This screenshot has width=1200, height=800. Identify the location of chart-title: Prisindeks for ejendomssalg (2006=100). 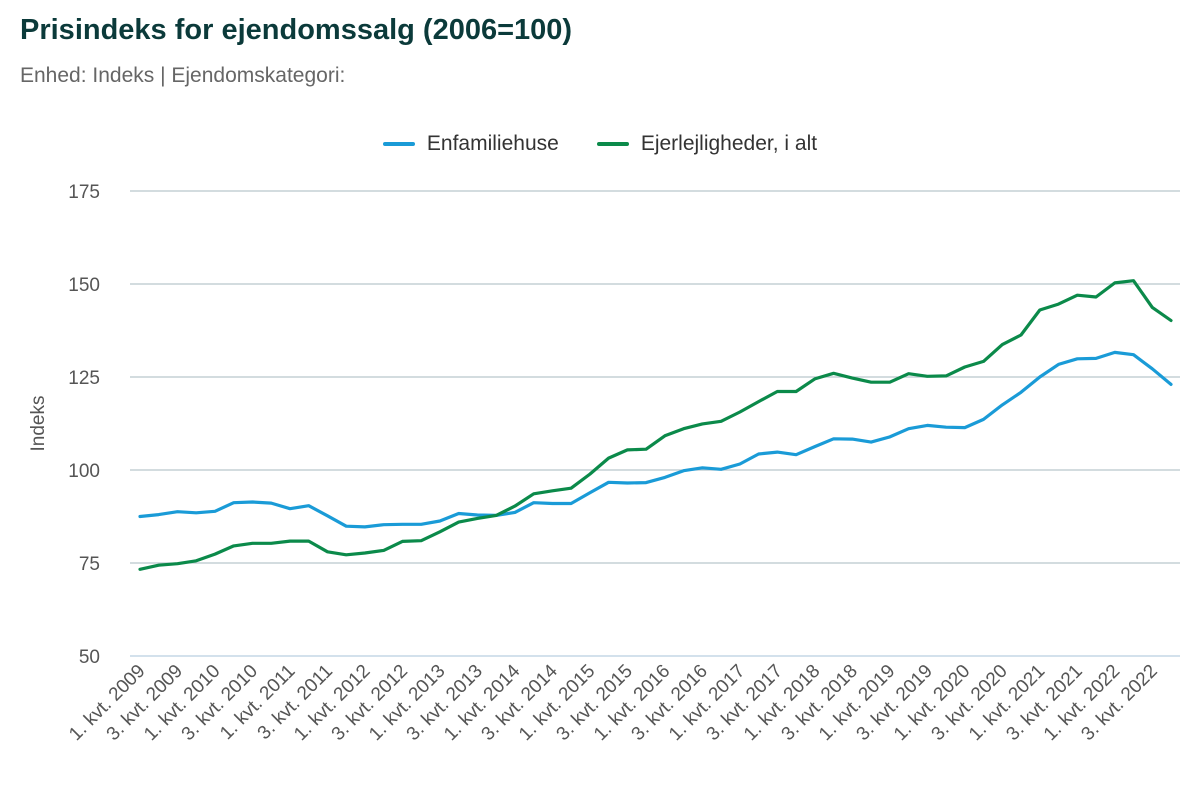
(296, 30).